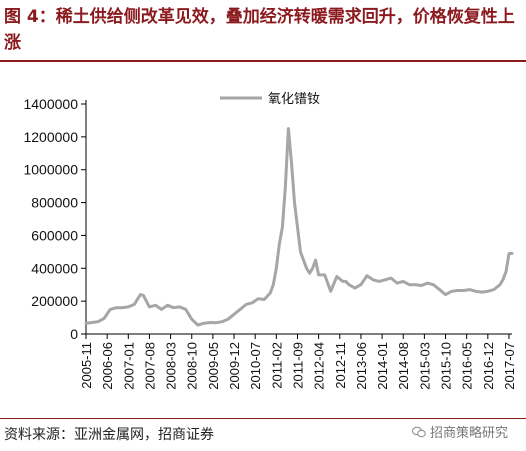 The image size is (526, 451). Describe the element at coordinates (276, 365) in the screenshot. I see `x-tick-label: 2011-02` at that location.